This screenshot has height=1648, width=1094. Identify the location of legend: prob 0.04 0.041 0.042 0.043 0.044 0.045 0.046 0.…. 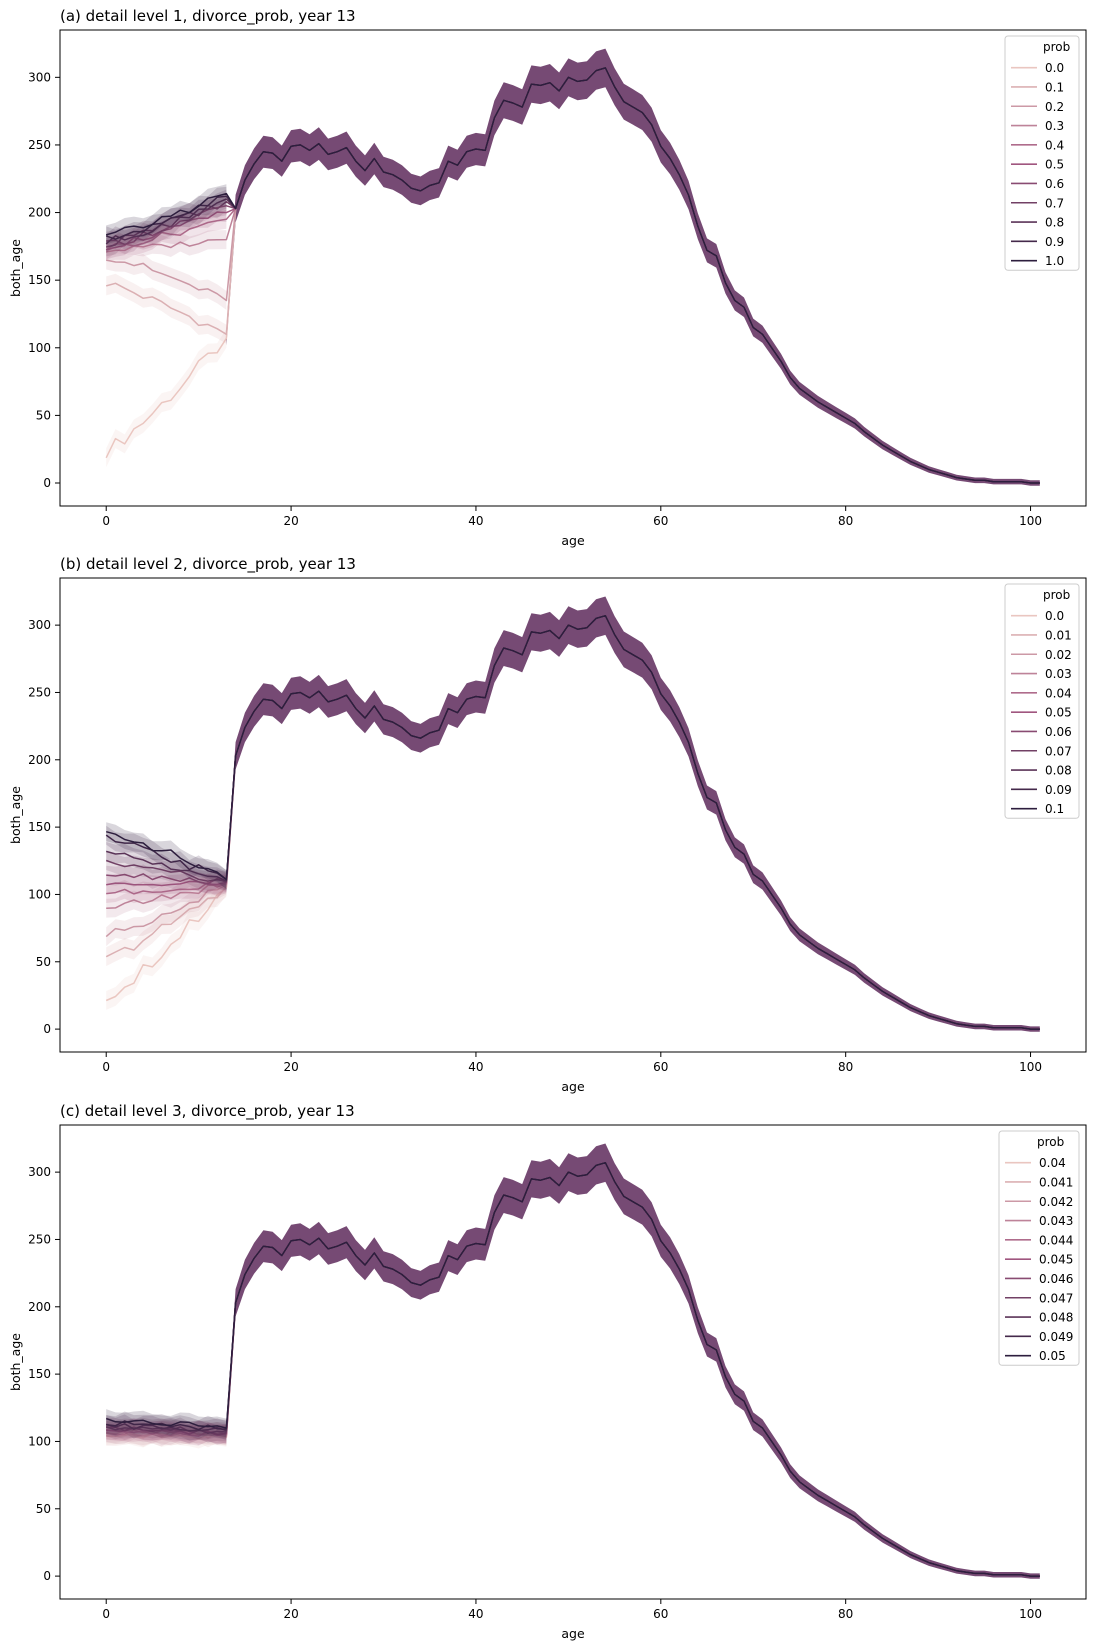
(1039, 1248).